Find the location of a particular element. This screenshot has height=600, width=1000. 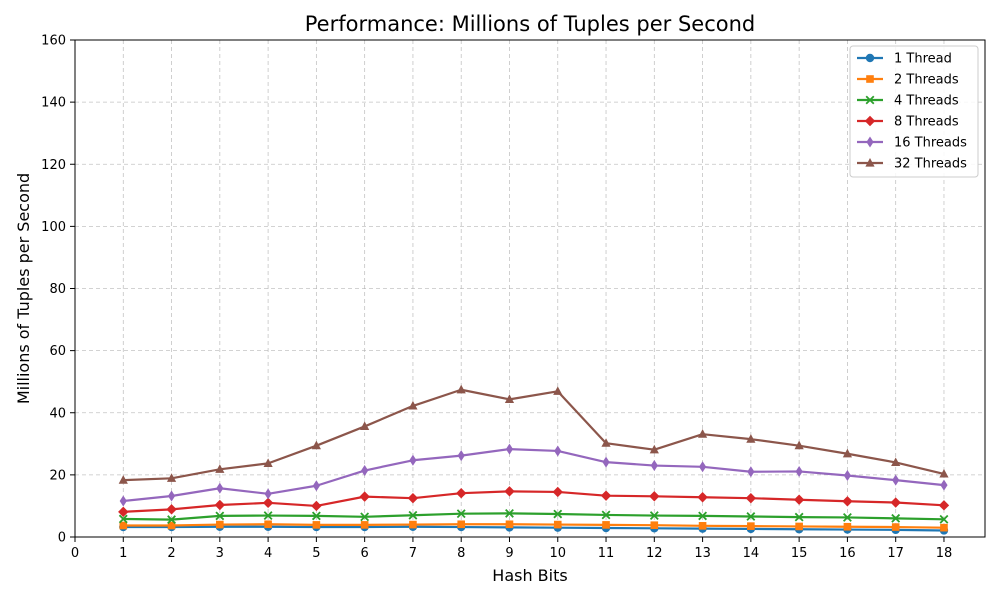

legend-item: 32 Threads is located at coordinates (912, 164).